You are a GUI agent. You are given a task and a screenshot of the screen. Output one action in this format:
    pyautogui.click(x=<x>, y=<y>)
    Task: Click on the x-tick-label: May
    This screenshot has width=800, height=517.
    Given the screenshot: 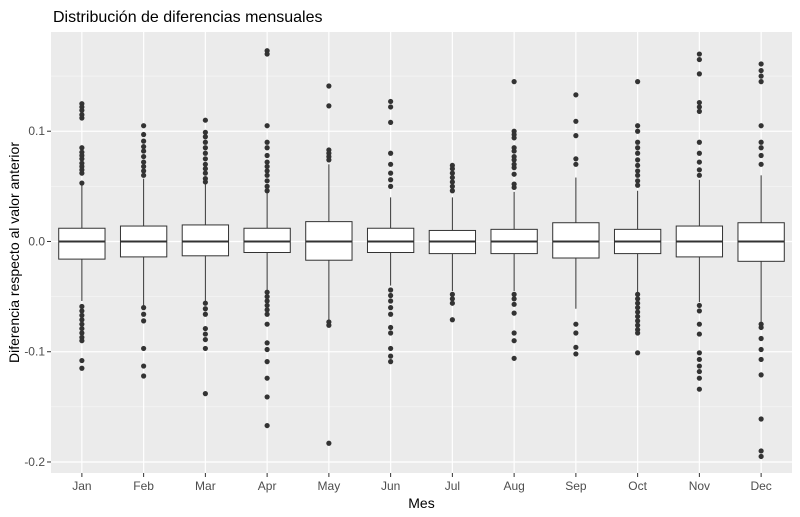 What is the action you would take?
    pyautogui.click(x=329, y=486)
    